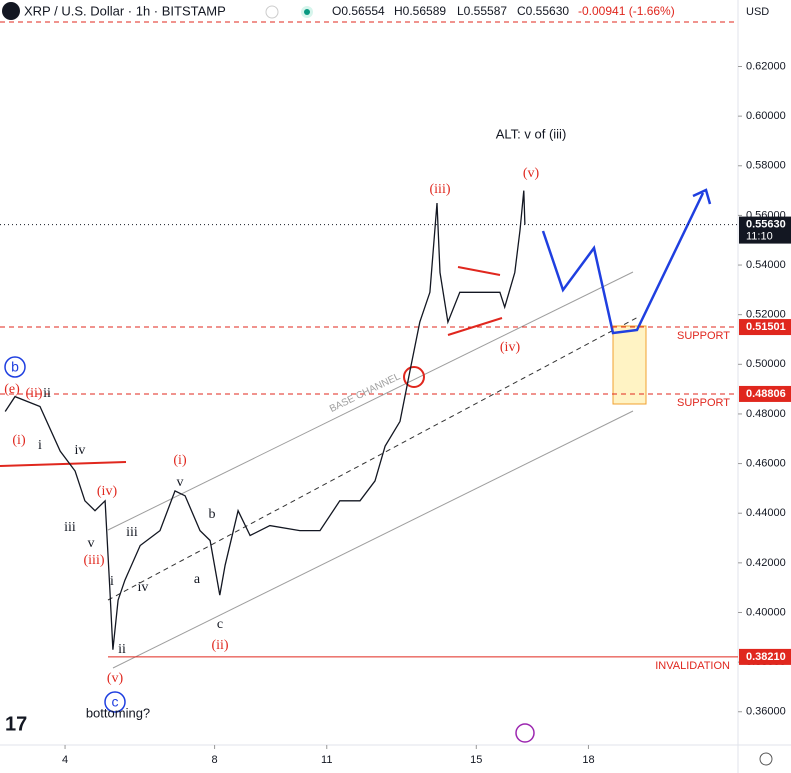 The height and width of the screenshot is (773, 791). I want to click on ohlc: L0.55587, so click(482, 11).